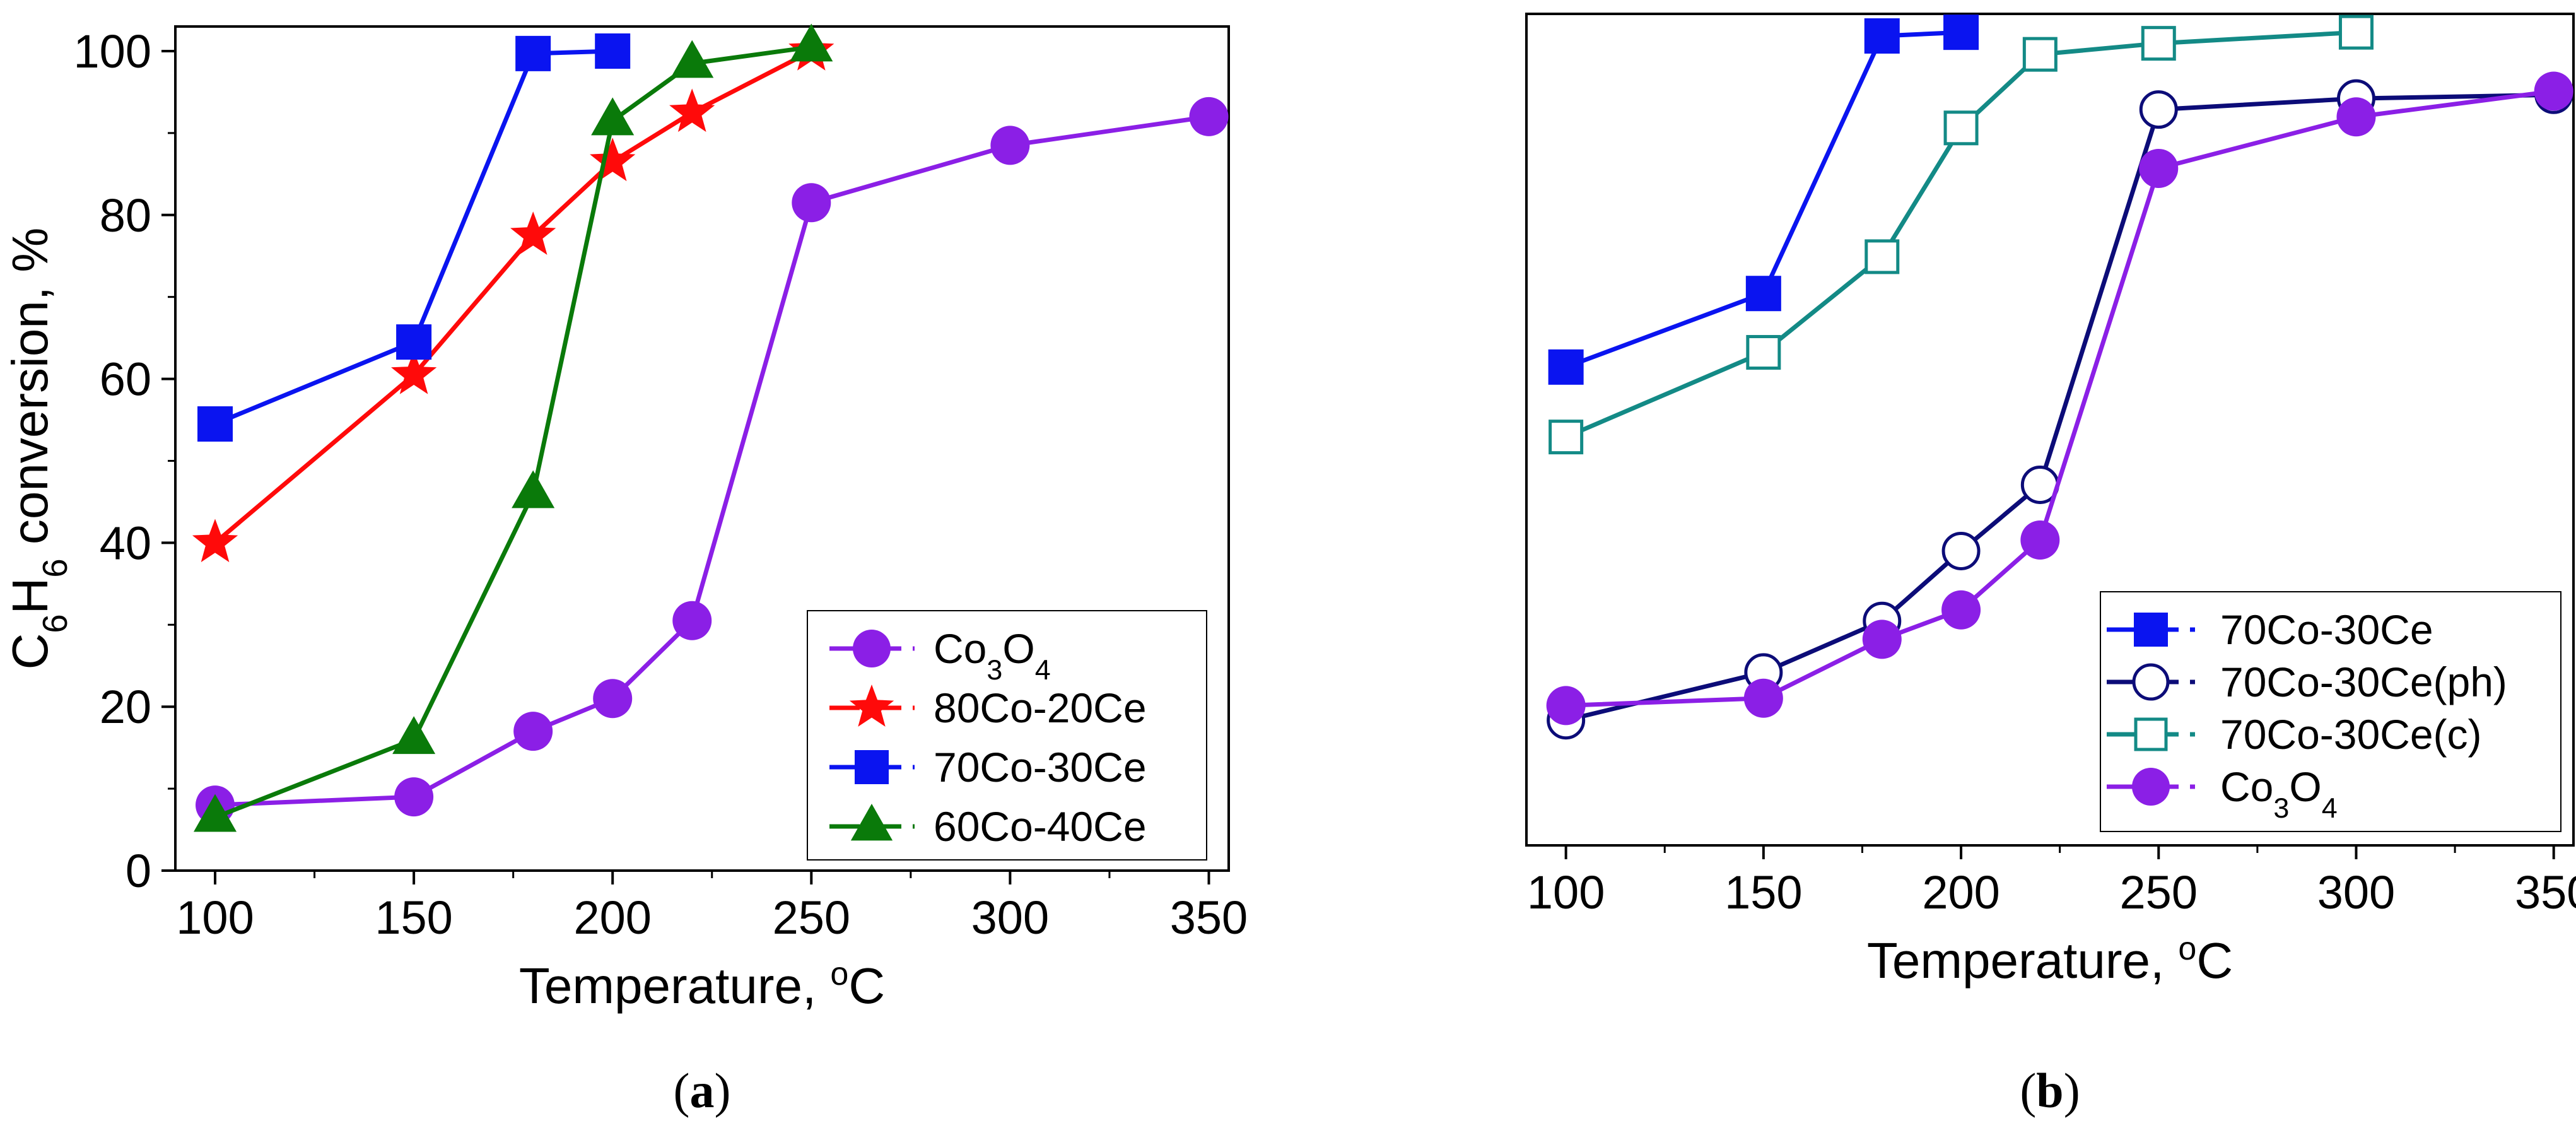  Describe the element at coordinates (2363, 682) in the screenshot. I see `legend-label: 70Co-30Ce(ph)` at that location.